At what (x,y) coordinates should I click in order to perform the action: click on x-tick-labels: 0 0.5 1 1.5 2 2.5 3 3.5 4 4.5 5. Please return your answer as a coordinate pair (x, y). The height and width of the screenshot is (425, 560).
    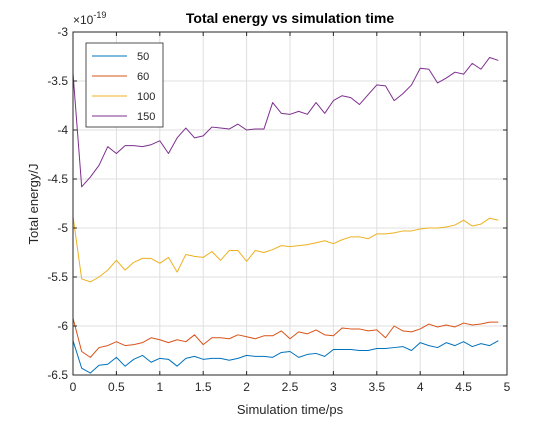
    Looking at the image, I should click on (290, 387).